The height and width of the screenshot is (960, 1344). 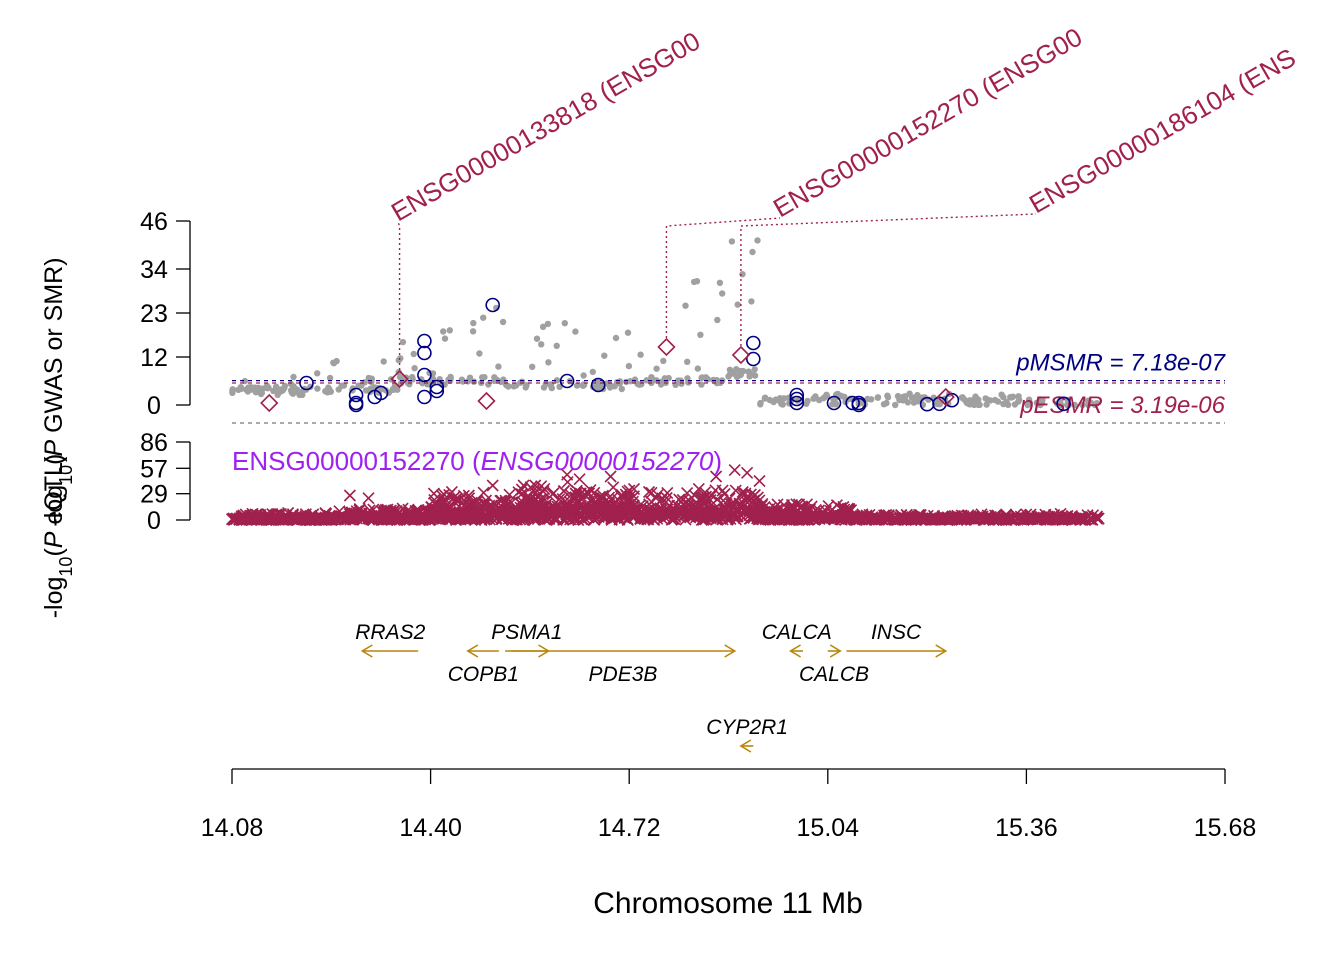 I want to click on gene-label: CALCB, so click(x=834, y=674).